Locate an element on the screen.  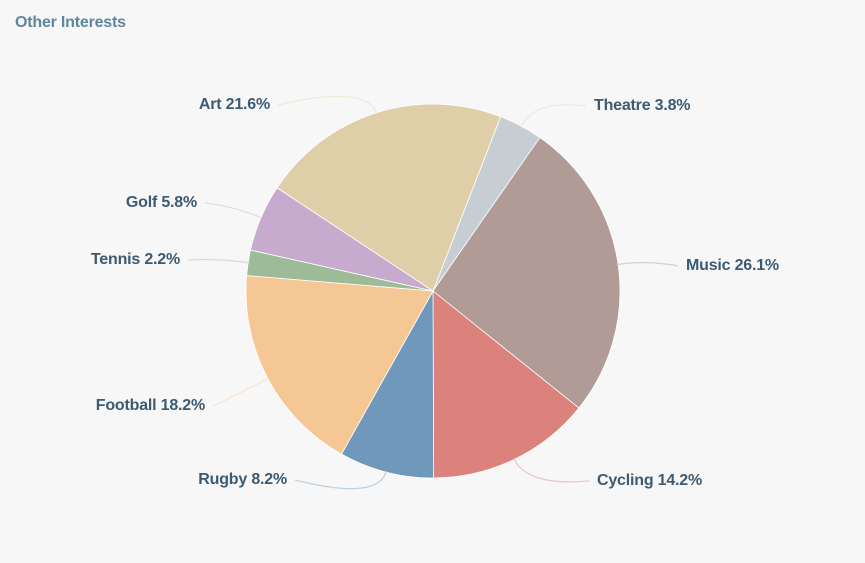
pie-connector-golf is located at coordinates (233, 210).